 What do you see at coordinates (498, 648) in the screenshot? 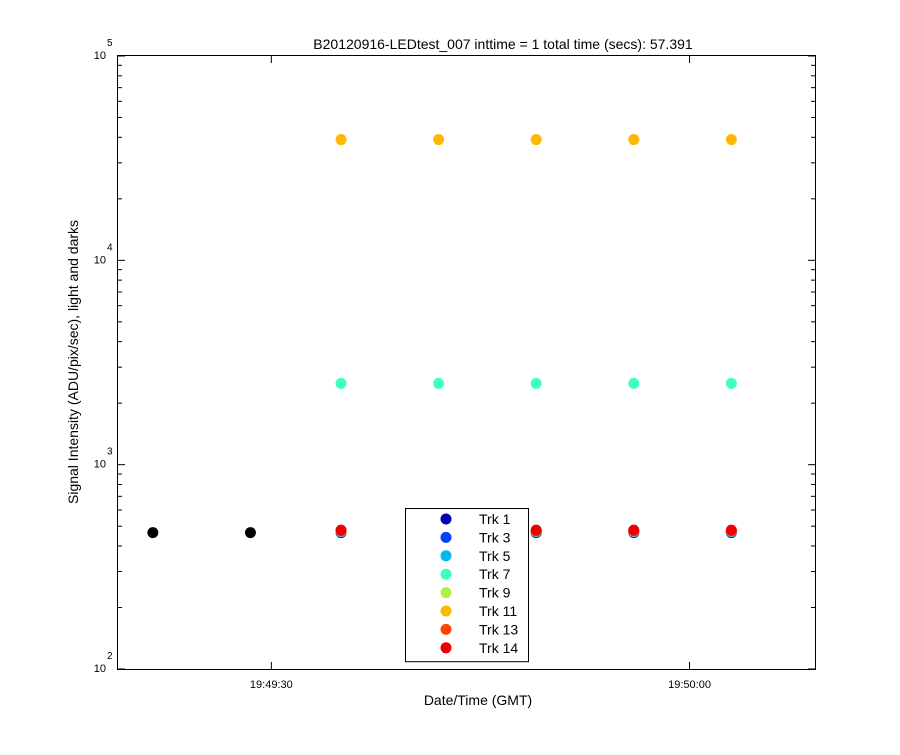
I see `legend-label: Trk 14` at bounding box center [498, 648].